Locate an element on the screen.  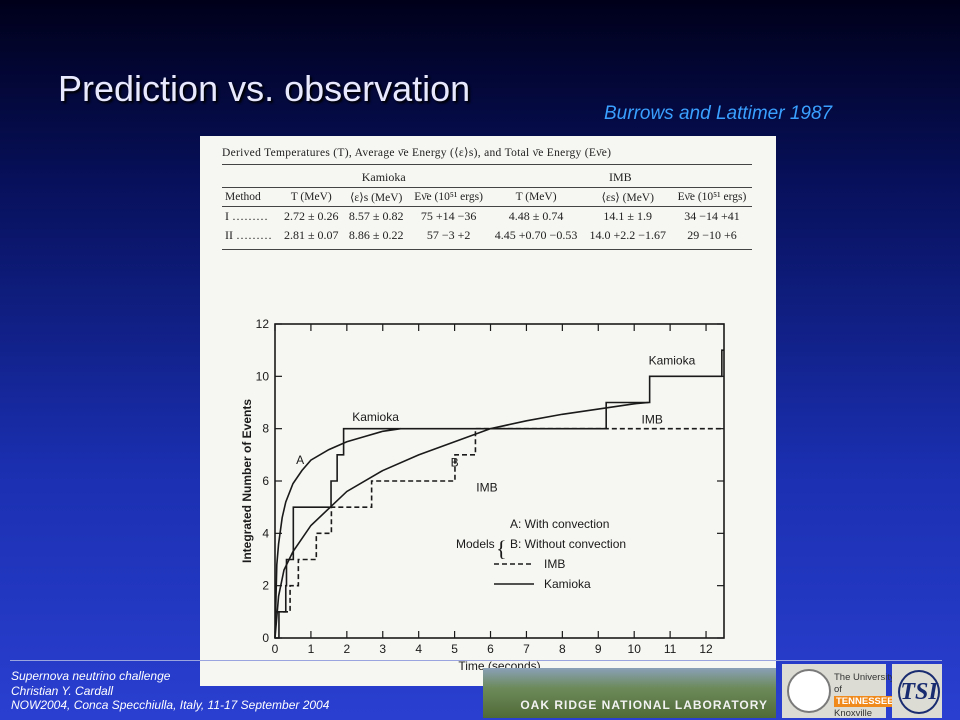
tsi-logo: TSI is located at coordinates (917, 691).